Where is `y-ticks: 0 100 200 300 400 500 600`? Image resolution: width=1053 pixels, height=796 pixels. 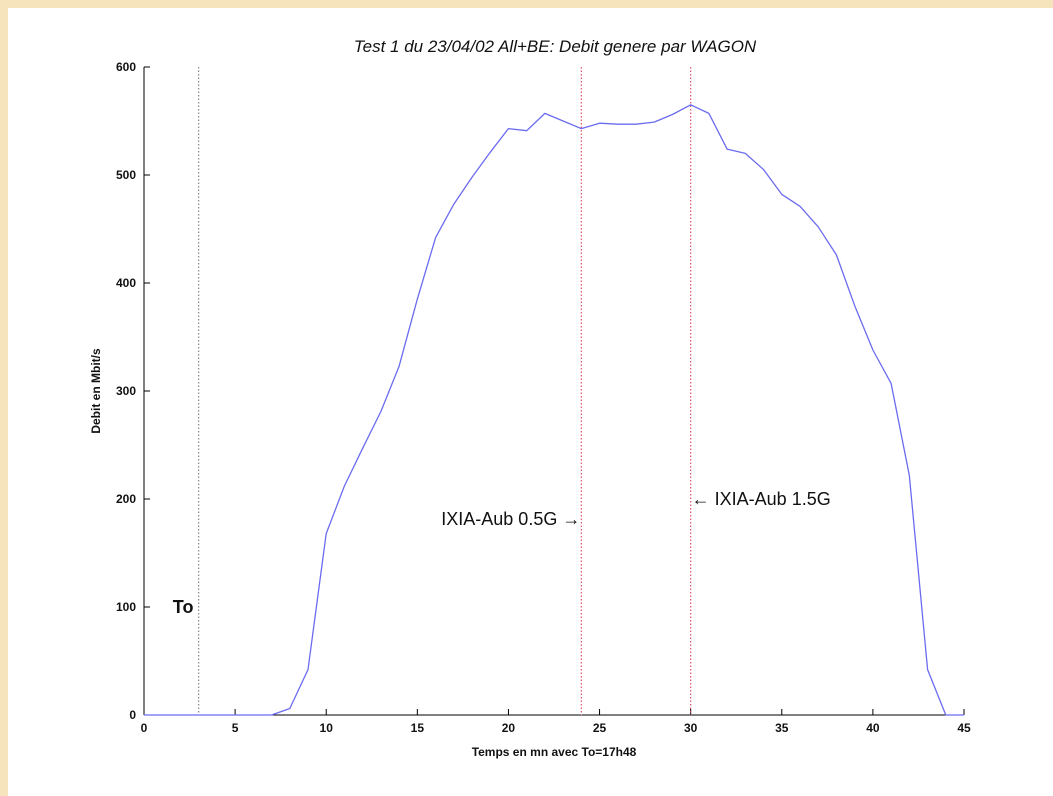 y-ticks: 0 100 200 300 400 500 600 is located at coordinates (133, 391).